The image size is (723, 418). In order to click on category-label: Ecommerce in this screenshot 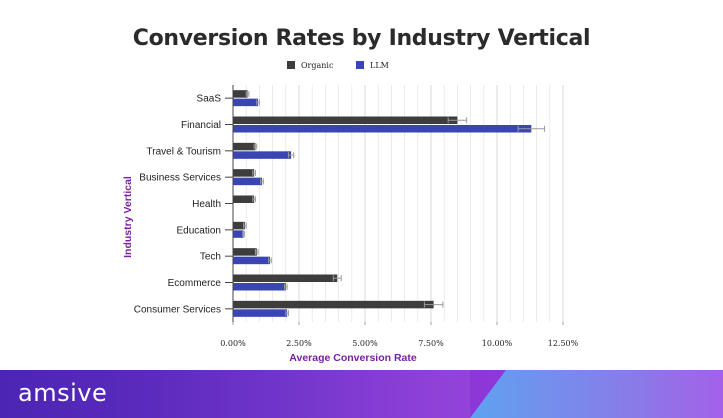, I will do `click(195, 283)`.